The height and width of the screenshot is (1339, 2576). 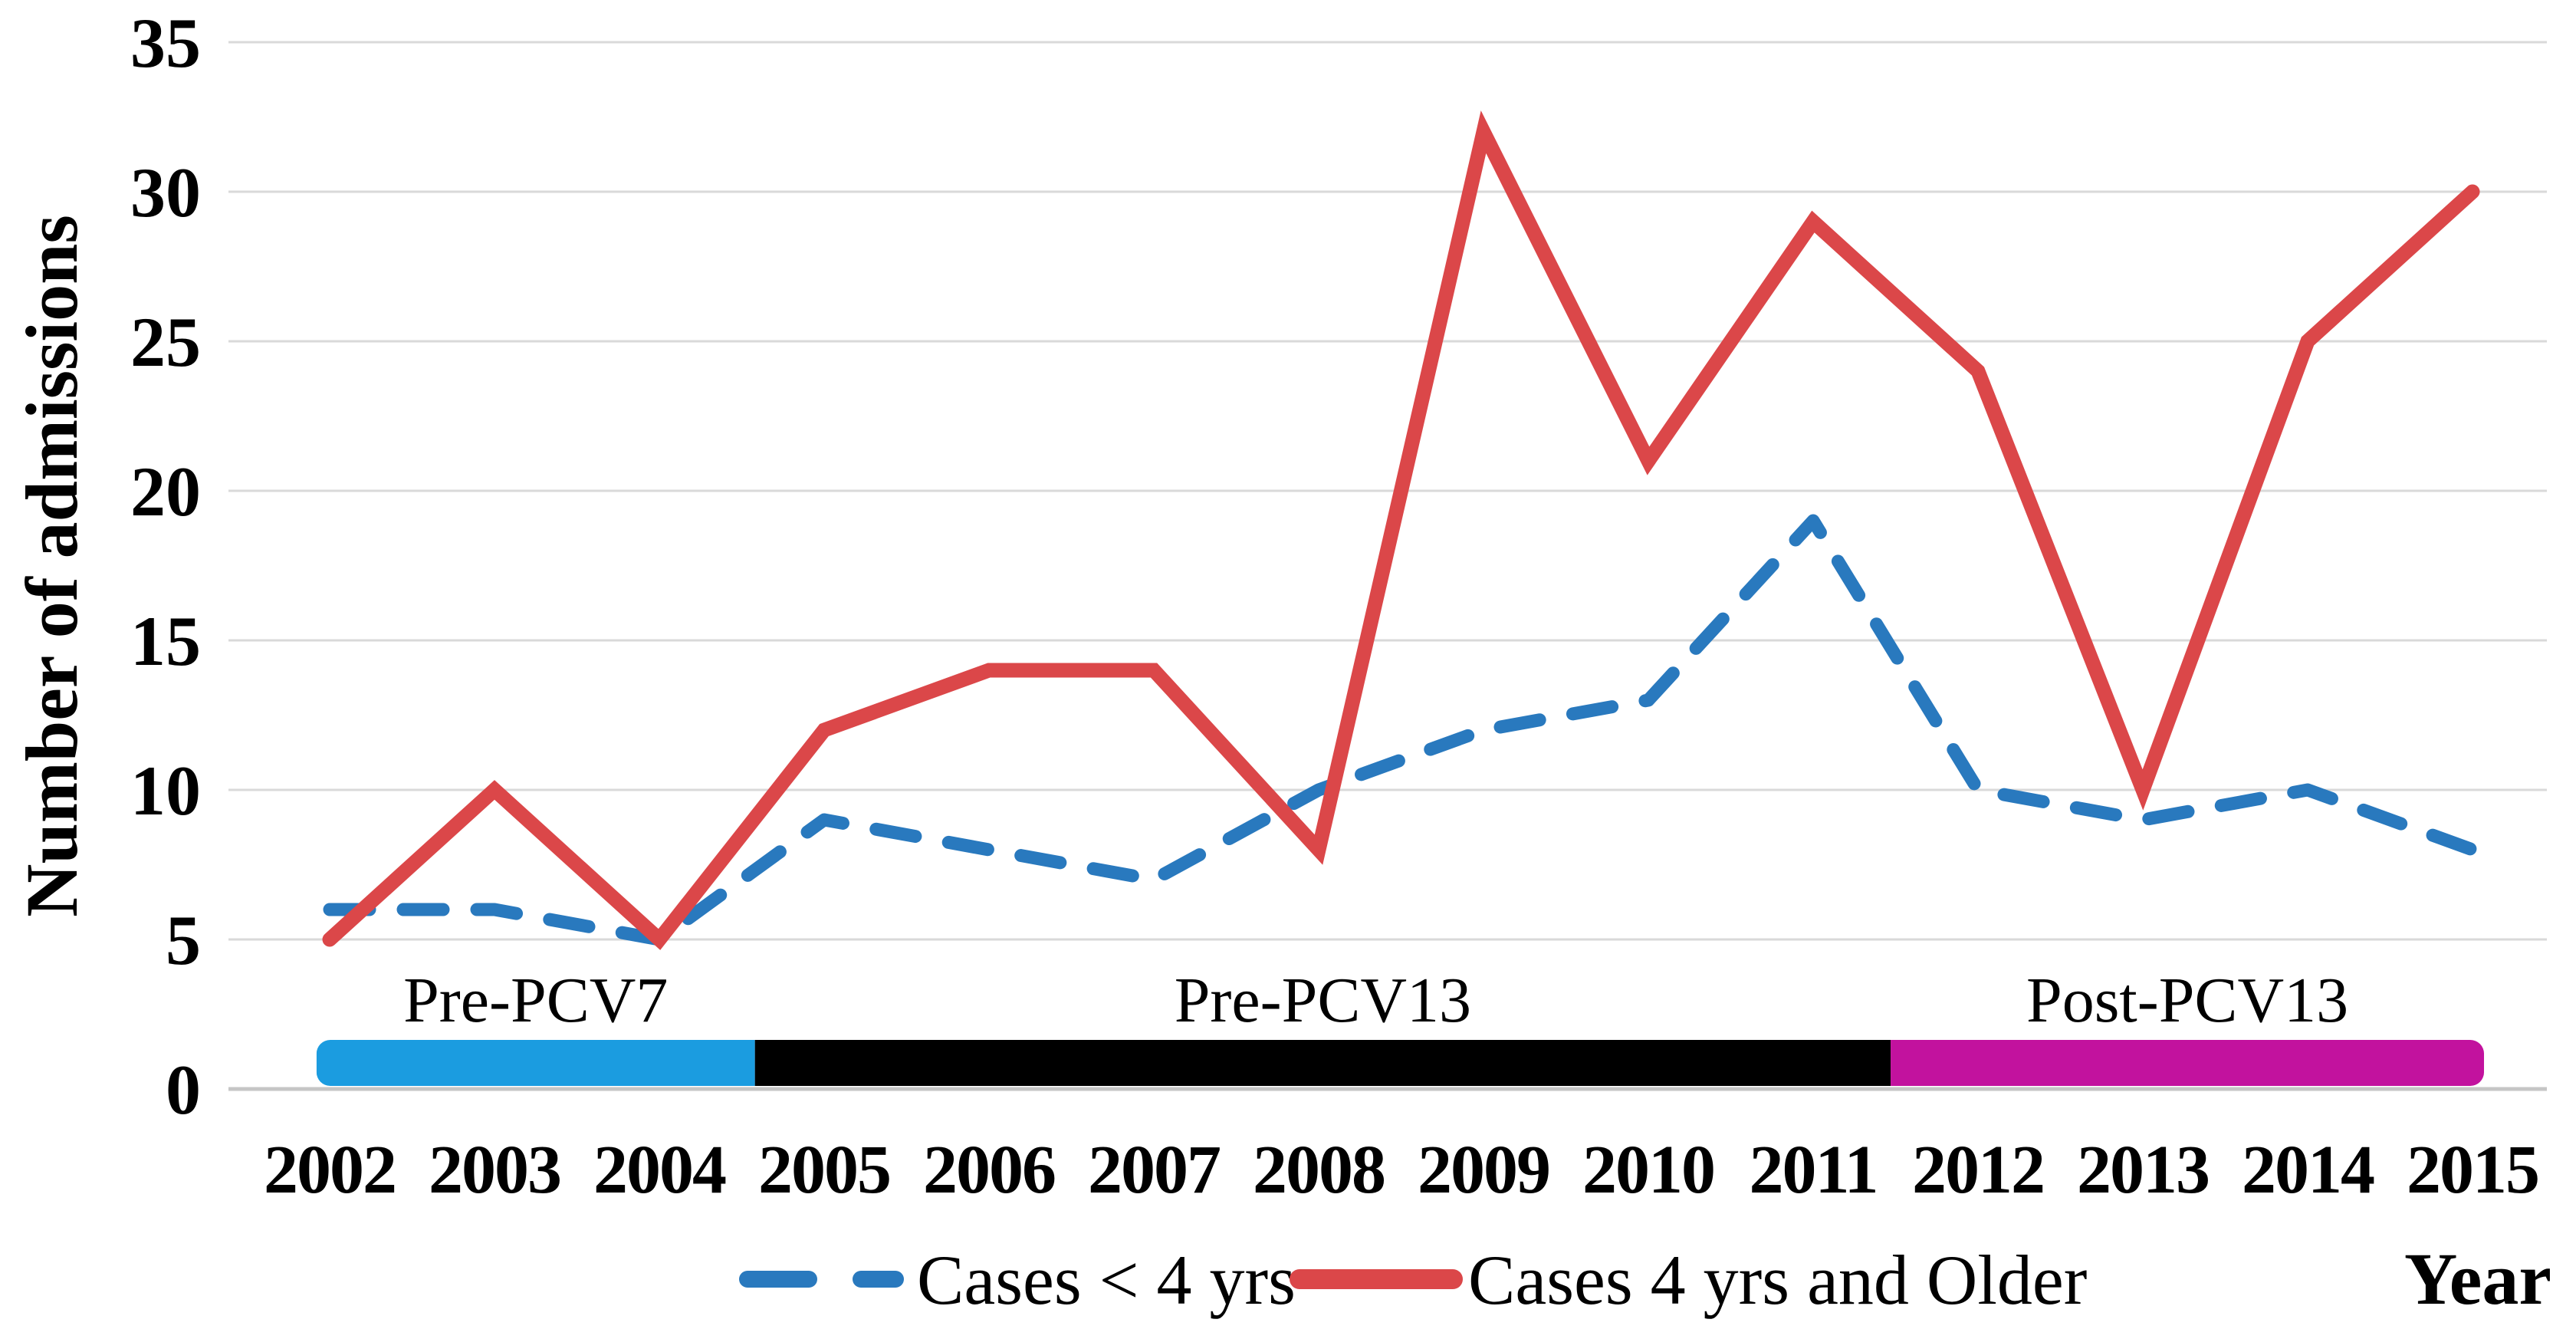 What do you see at coordinates (2472, 1170) in the screenshot?
I see `x-tick-label-2015: 2015` at bounding box center [2472, 1170].